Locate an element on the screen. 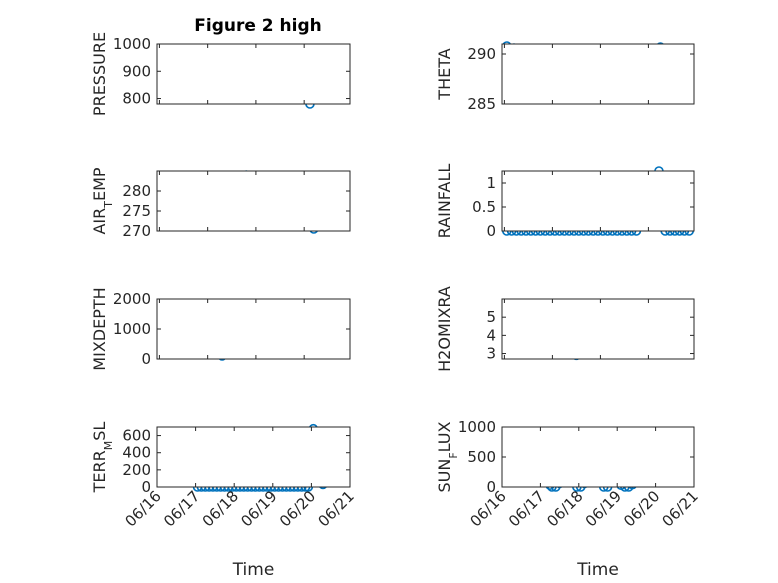  y-axis-label: H2OMIXRA is located at coordinates (444, 329).